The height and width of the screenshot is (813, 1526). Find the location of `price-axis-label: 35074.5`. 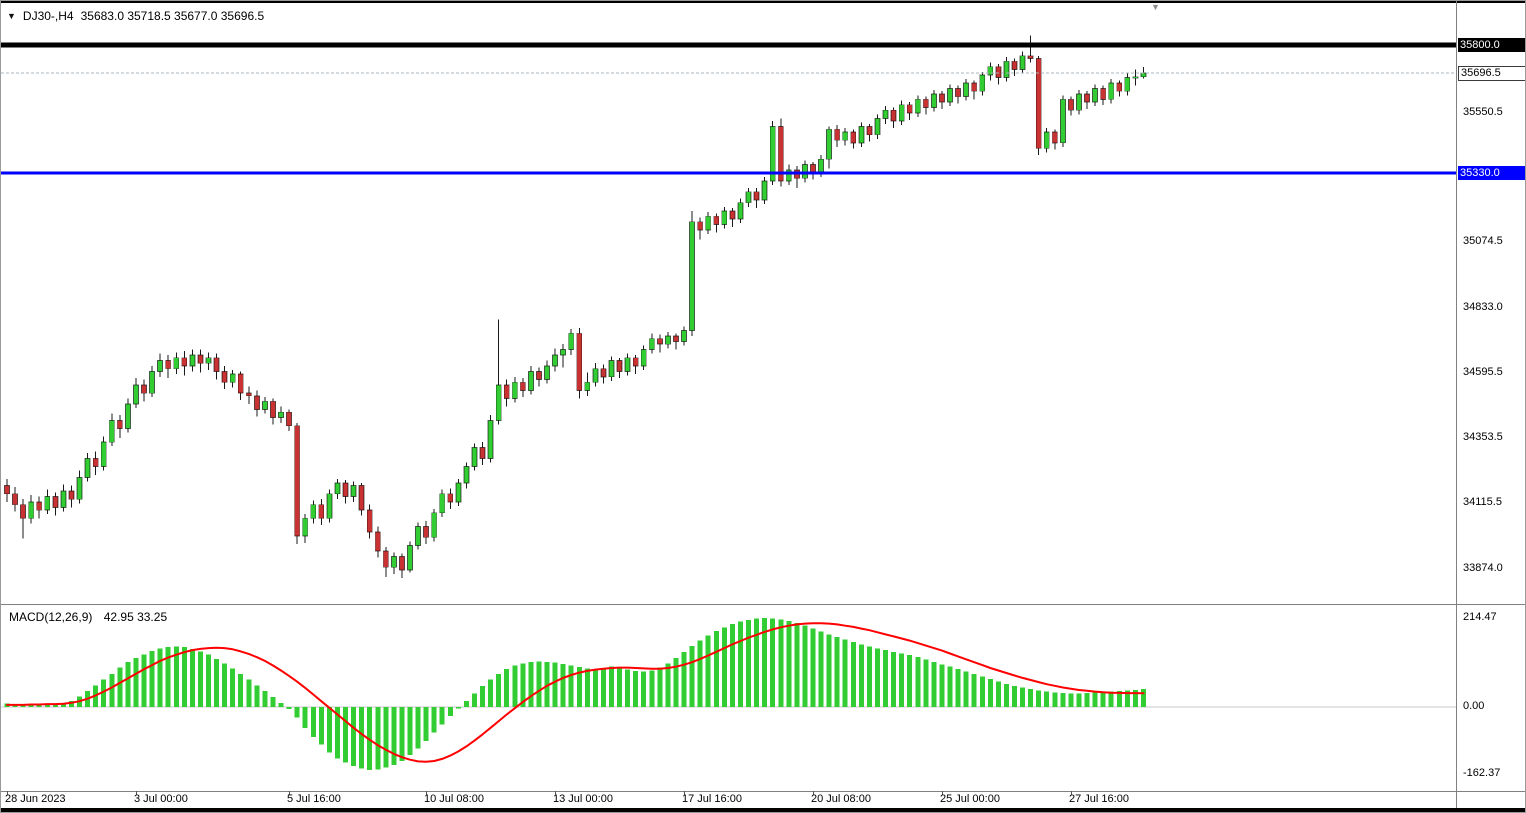

price-axis-label: 35074.5 is located at coordinates (1483, 241).